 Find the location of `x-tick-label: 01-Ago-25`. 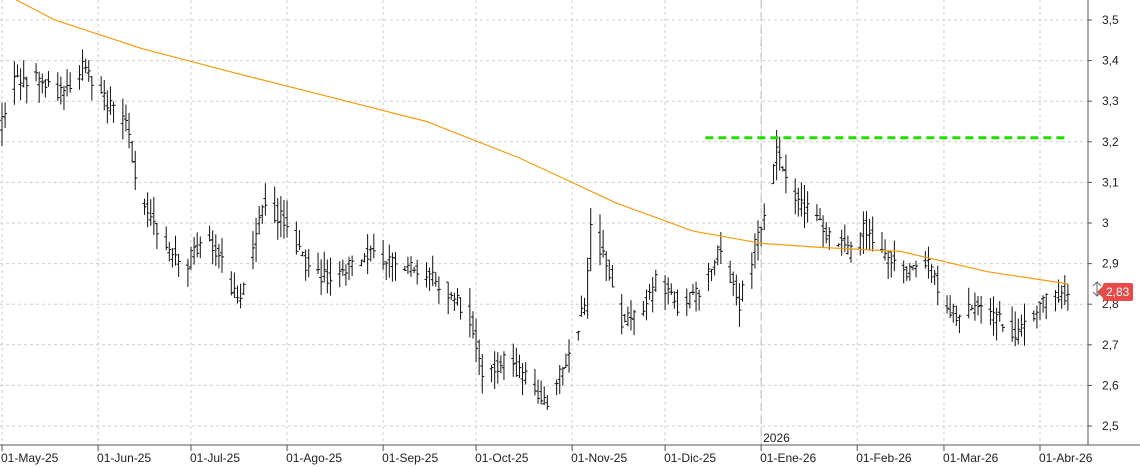

x-tick-label: 01-Ago-25 is located at coordinates (314, 458).